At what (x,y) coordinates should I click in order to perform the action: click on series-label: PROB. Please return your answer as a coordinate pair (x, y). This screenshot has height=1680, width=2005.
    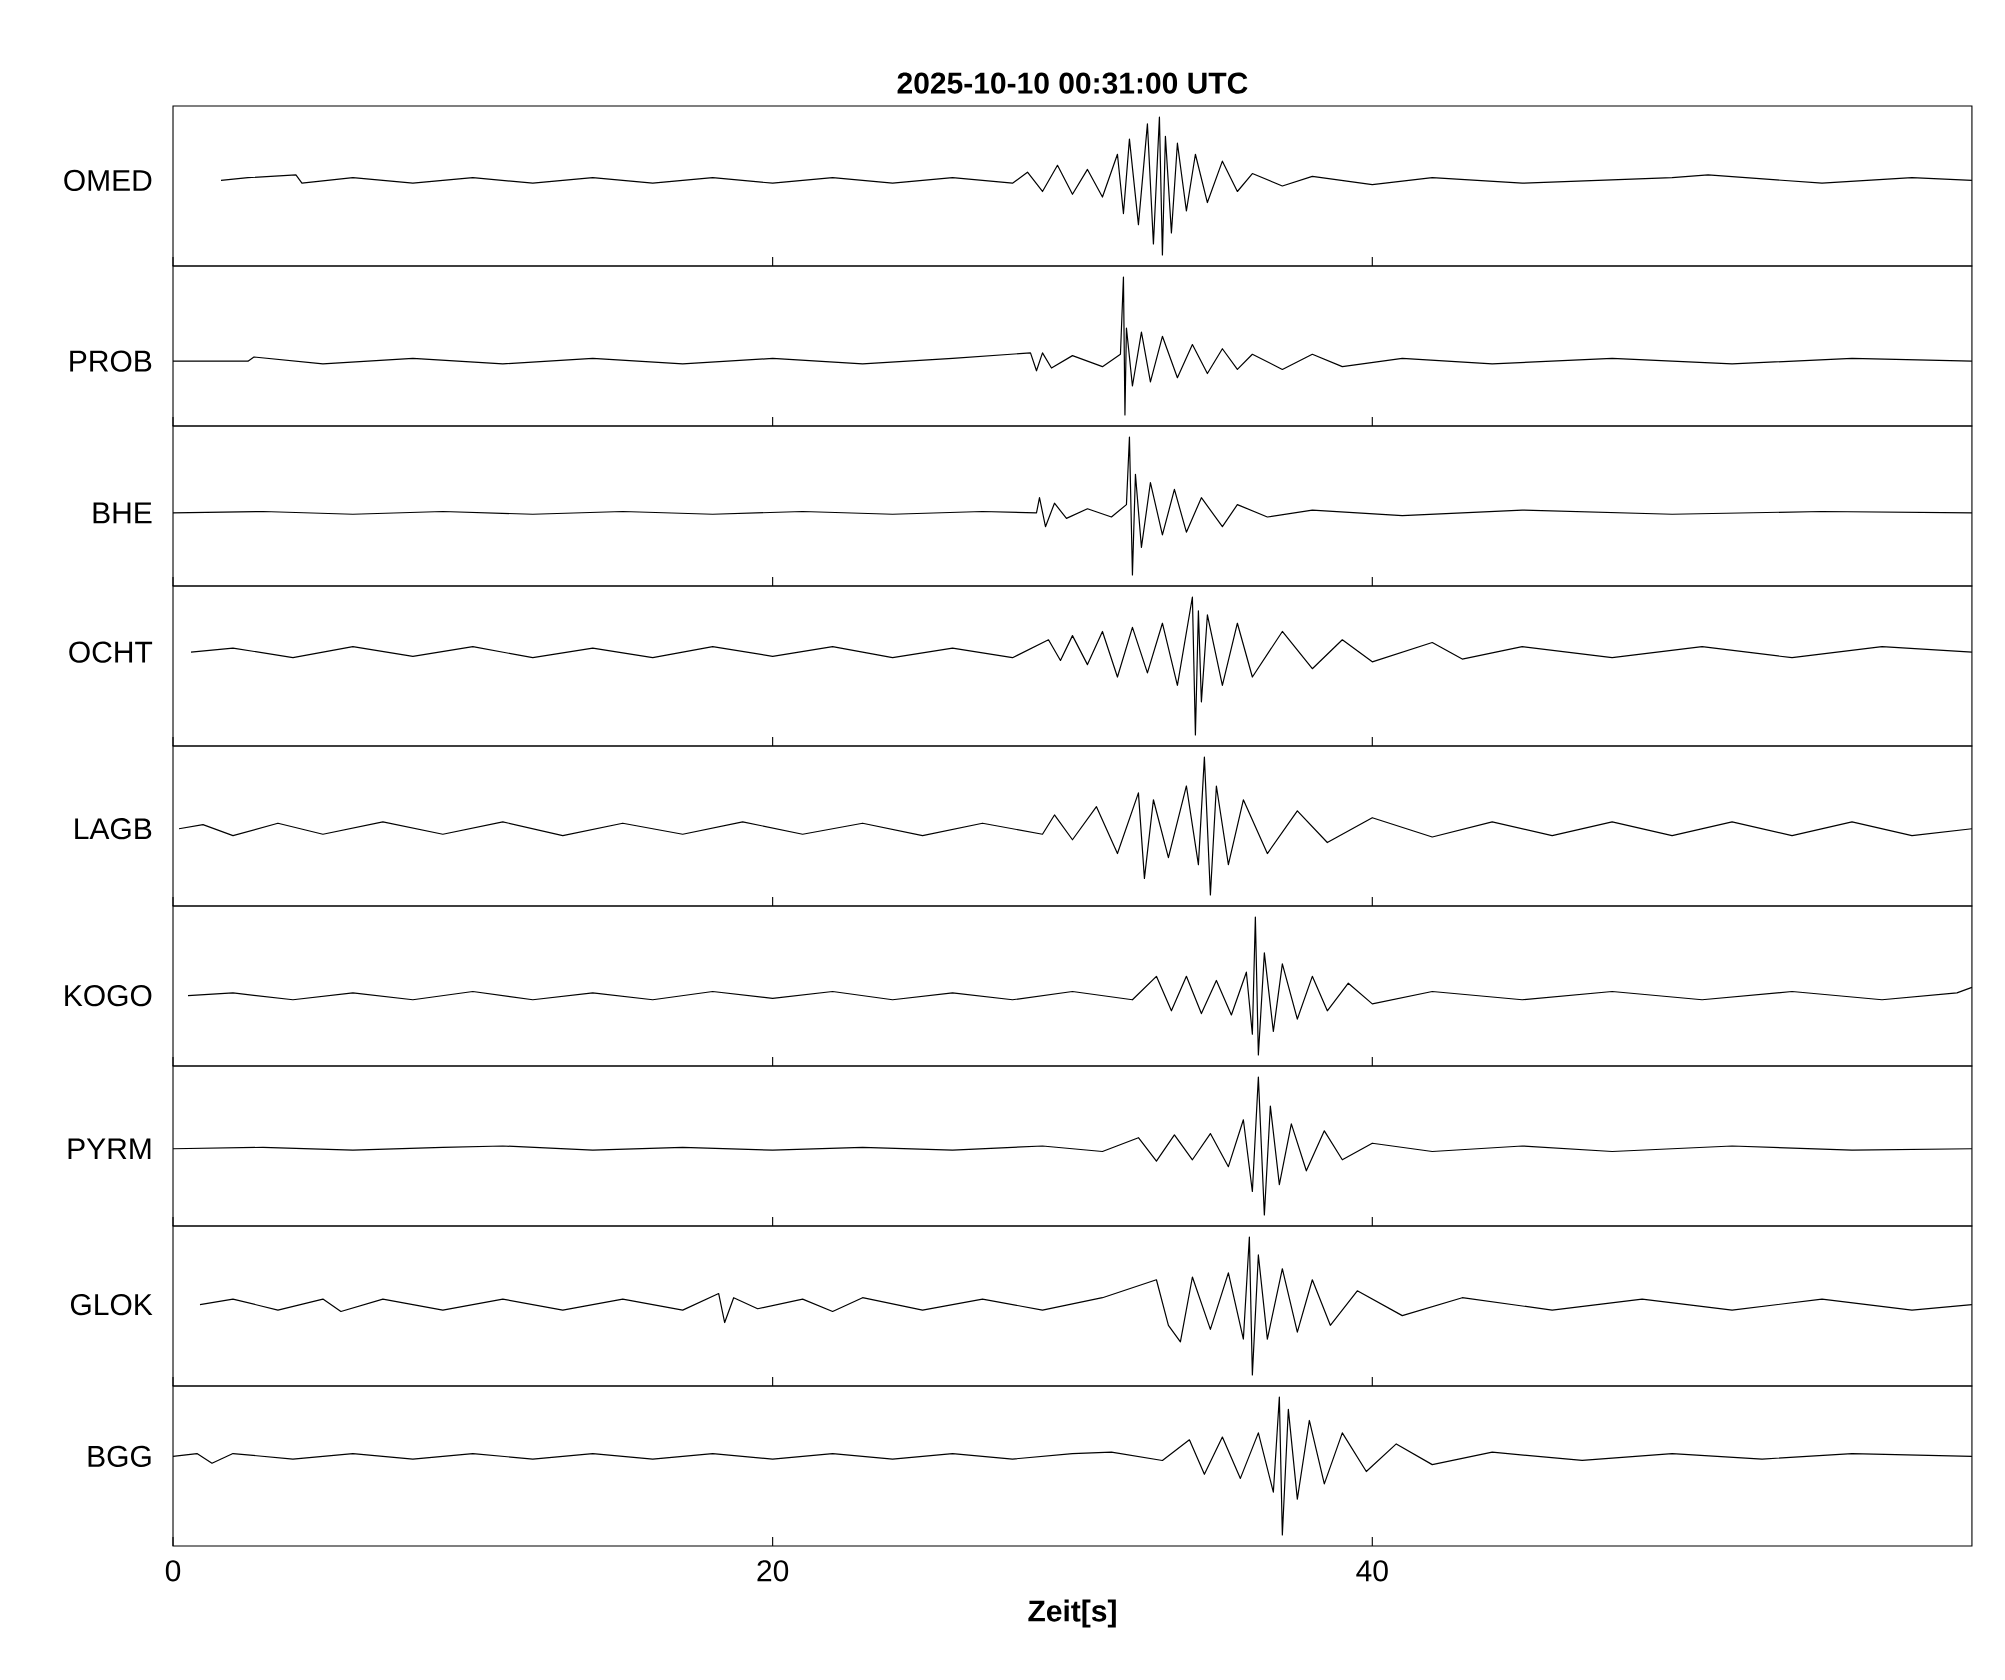
    Looking at the image, I should click on (111, 361).